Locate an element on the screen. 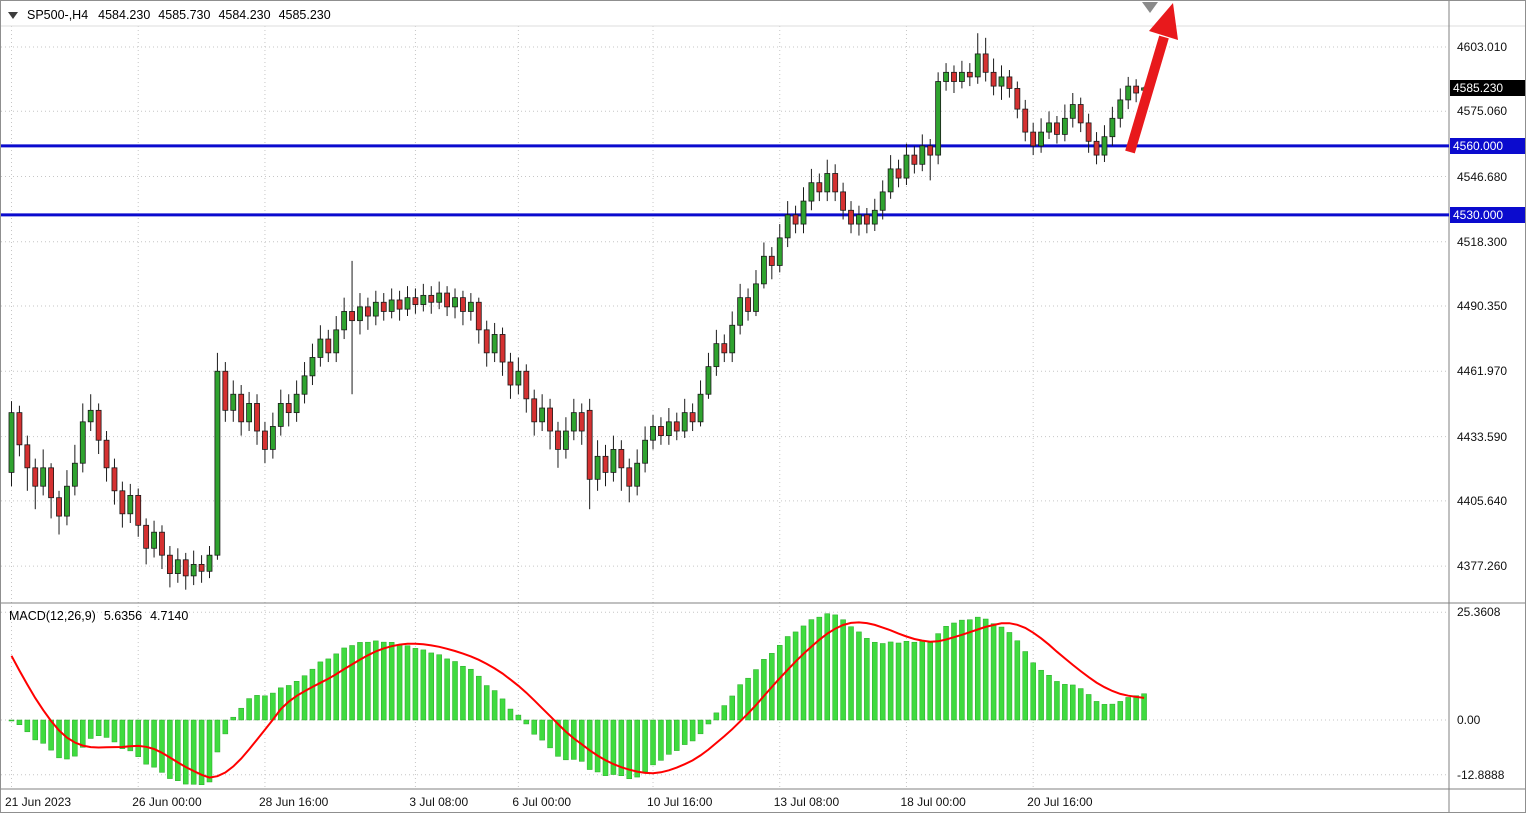  trend-arrow-shaft is located at coordinates (1147, 94).